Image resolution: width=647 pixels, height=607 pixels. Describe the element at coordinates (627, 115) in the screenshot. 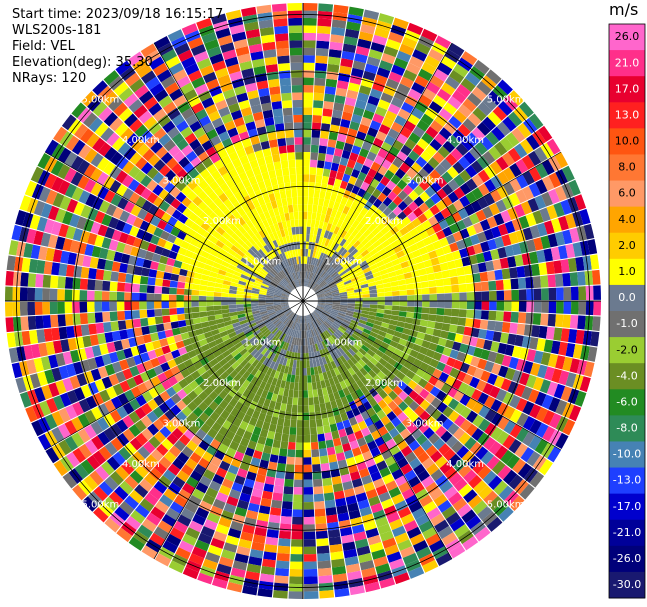

I see `colorbar-swatch` at that location.